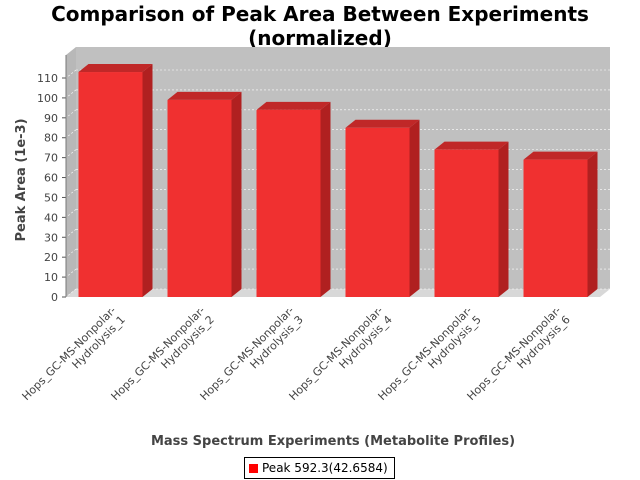 The height and width of the screenshot is (480, 640). I want to click on legend-swatch, so click(253, 468).